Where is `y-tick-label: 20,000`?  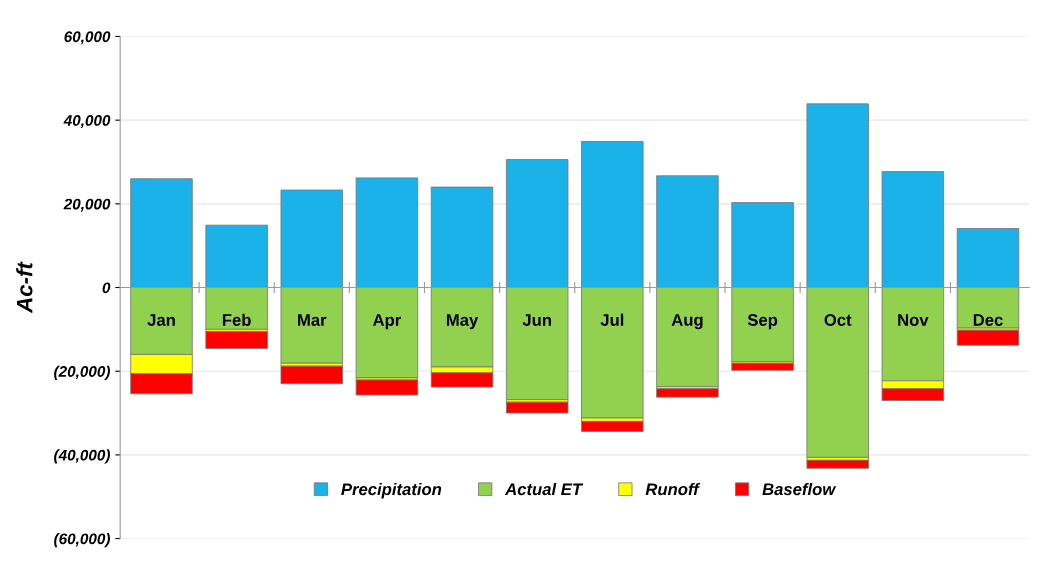
y-tick-label: 20,000 is located at coordinates (87, 205).